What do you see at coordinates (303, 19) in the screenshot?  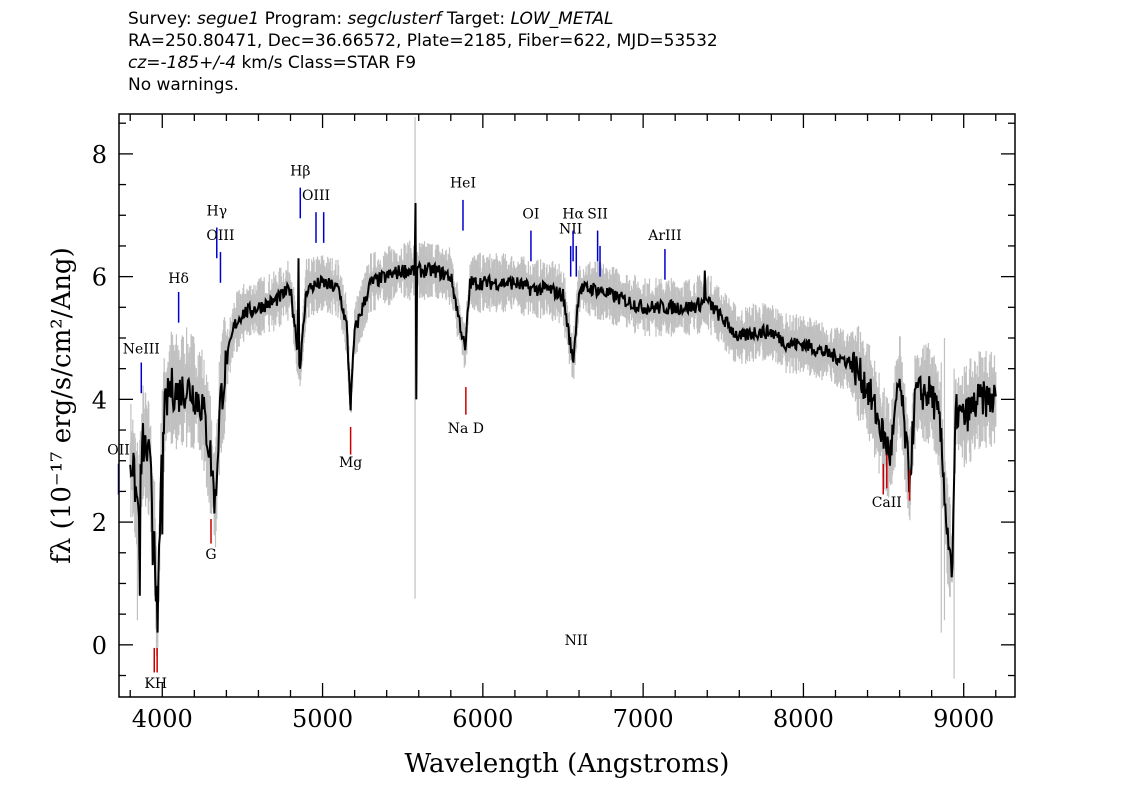 I see `program-label: Program:` at bounding box center [303, 19].